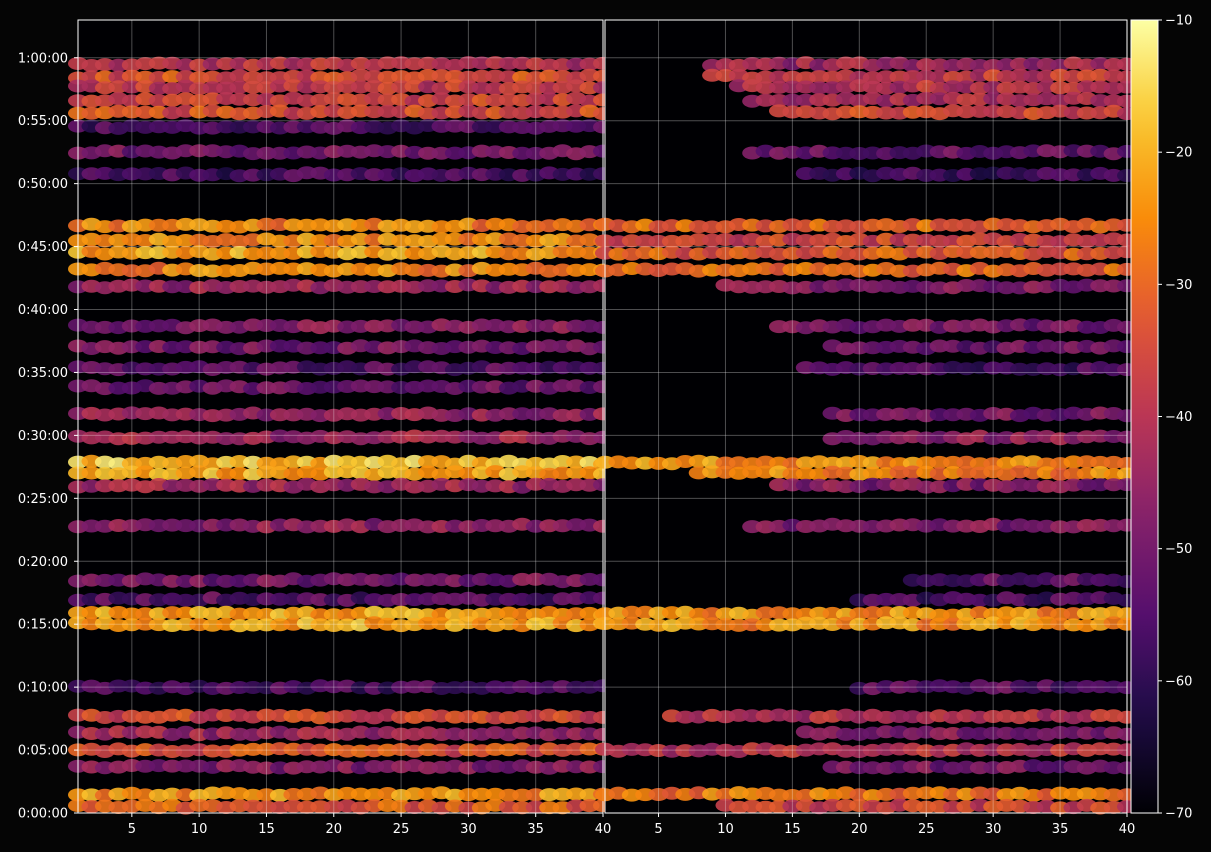  What do you see at coordinates (43, 688) in the screenshot?
I see `y-tick-label: 0:10:00` at bounding box center [43, 688].